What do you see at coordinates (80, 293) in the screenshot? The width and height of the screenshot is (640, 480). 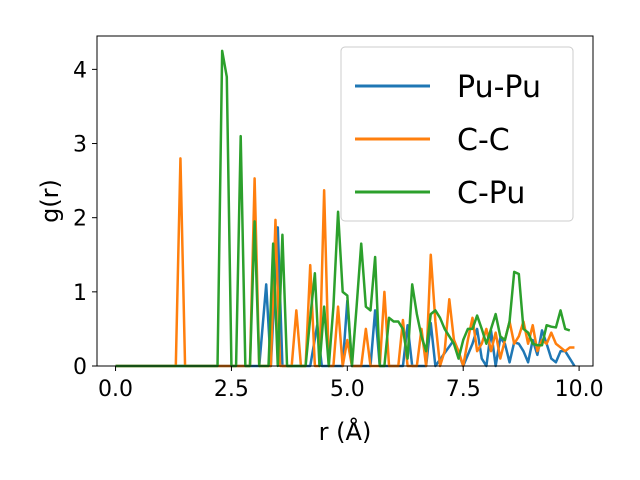 I see `y-tick-label-1: 1` at bounding box center [80, 293].